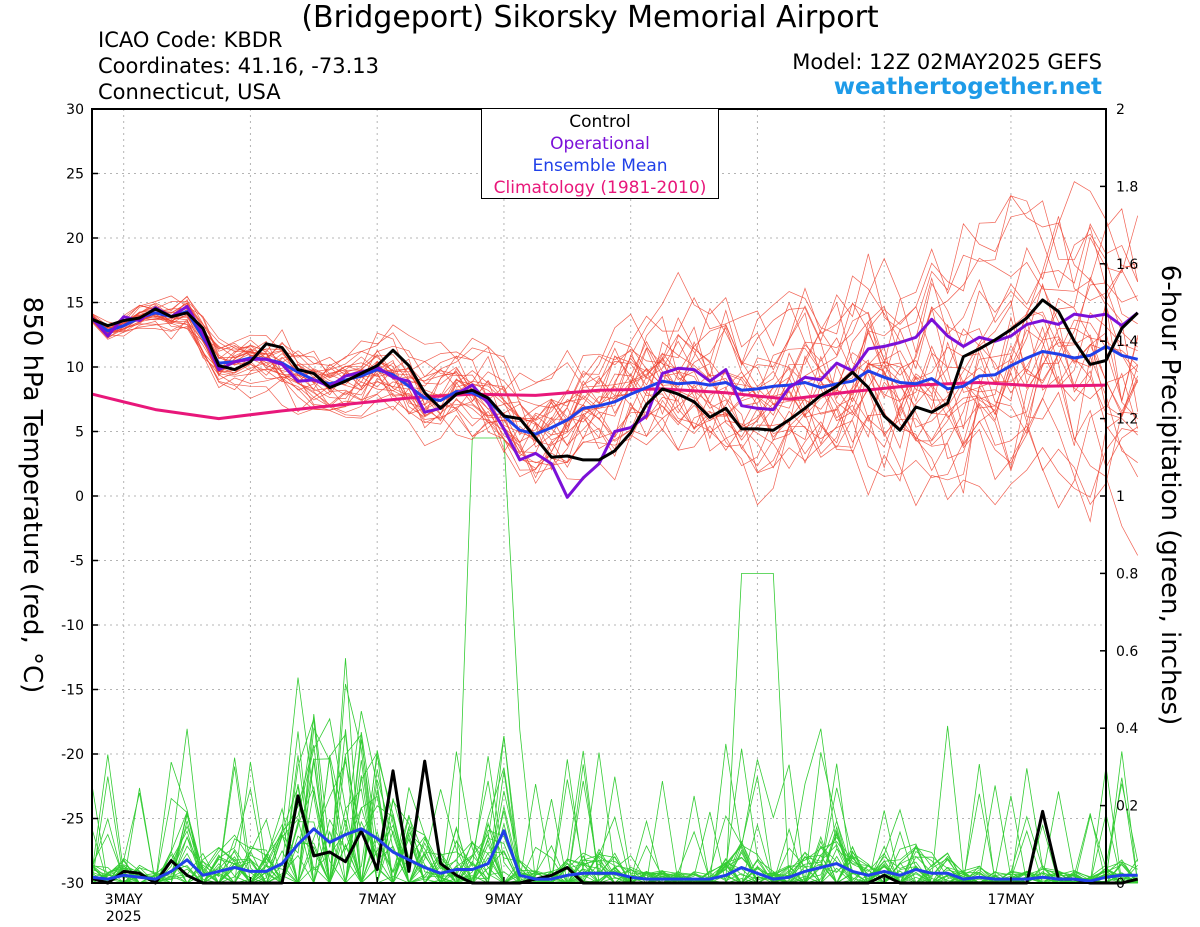 Image resolution: width=1200 pixels, height=927 pixels. I want to click on precip-mean-line, so click(614, 855).